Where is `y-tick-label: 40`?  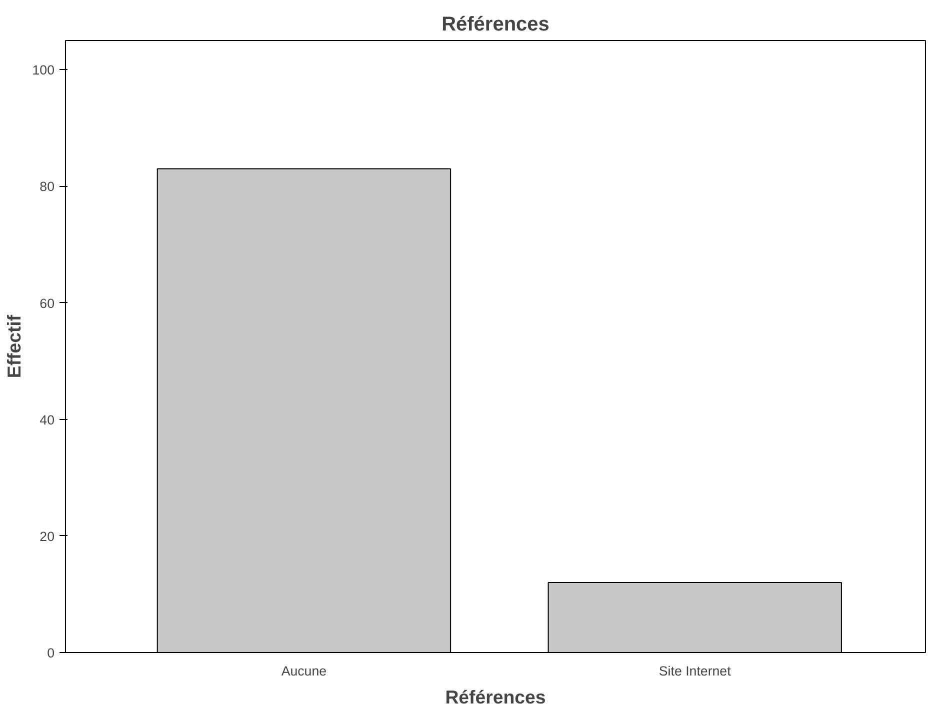 y-tick-label: 40 is located at coordinates (47, 420).